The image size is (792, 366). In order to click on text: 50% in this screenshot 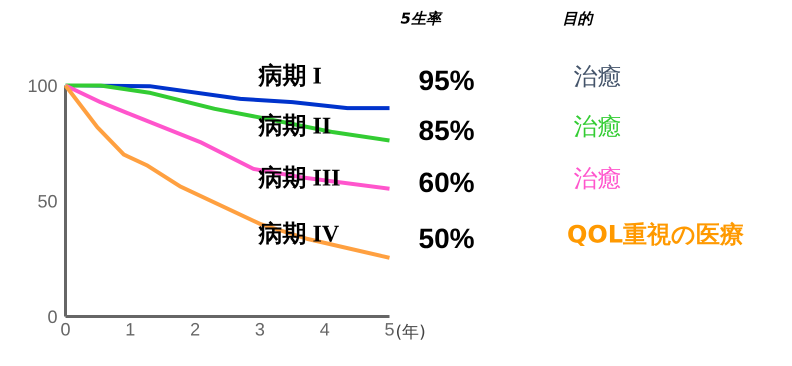, I will do `click(446, 238)`.